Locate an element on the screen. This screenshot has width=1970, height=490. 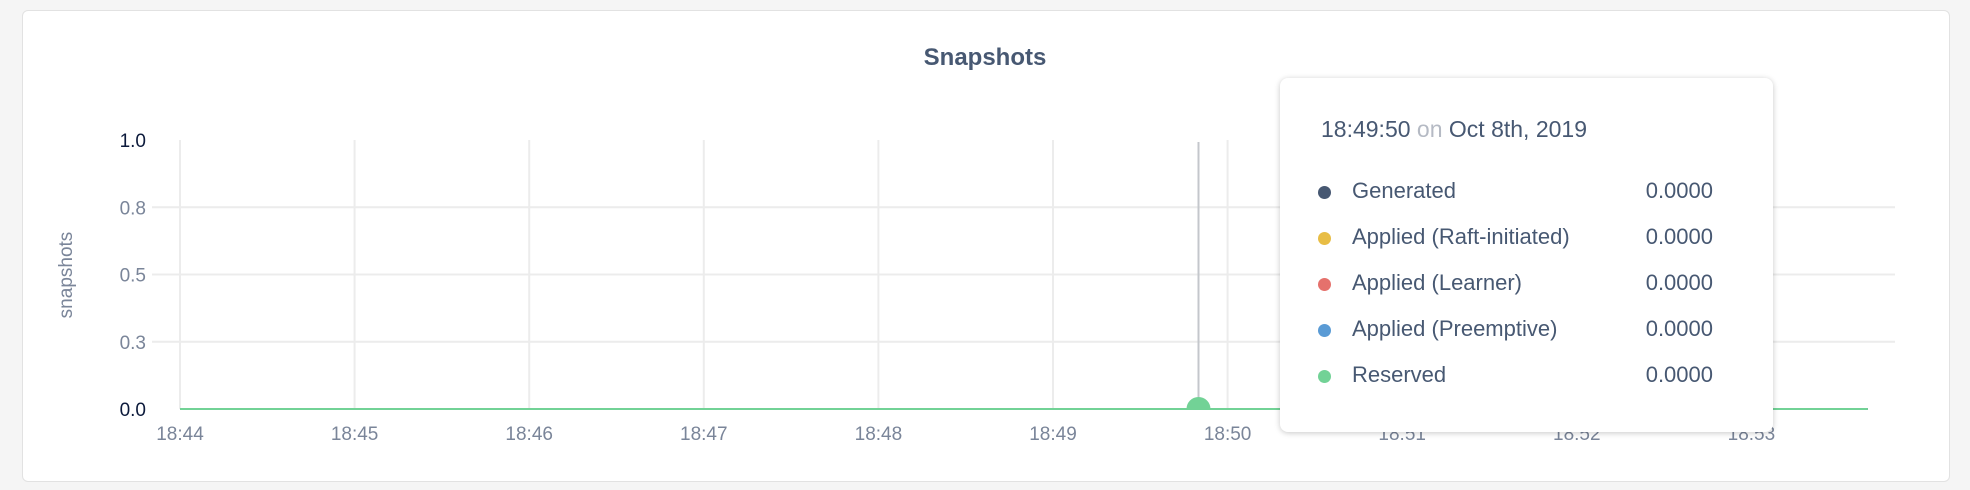
tooltip-header: 18:49:50 on Oct 8th, 2019 is located at coordinates (1454, 129).